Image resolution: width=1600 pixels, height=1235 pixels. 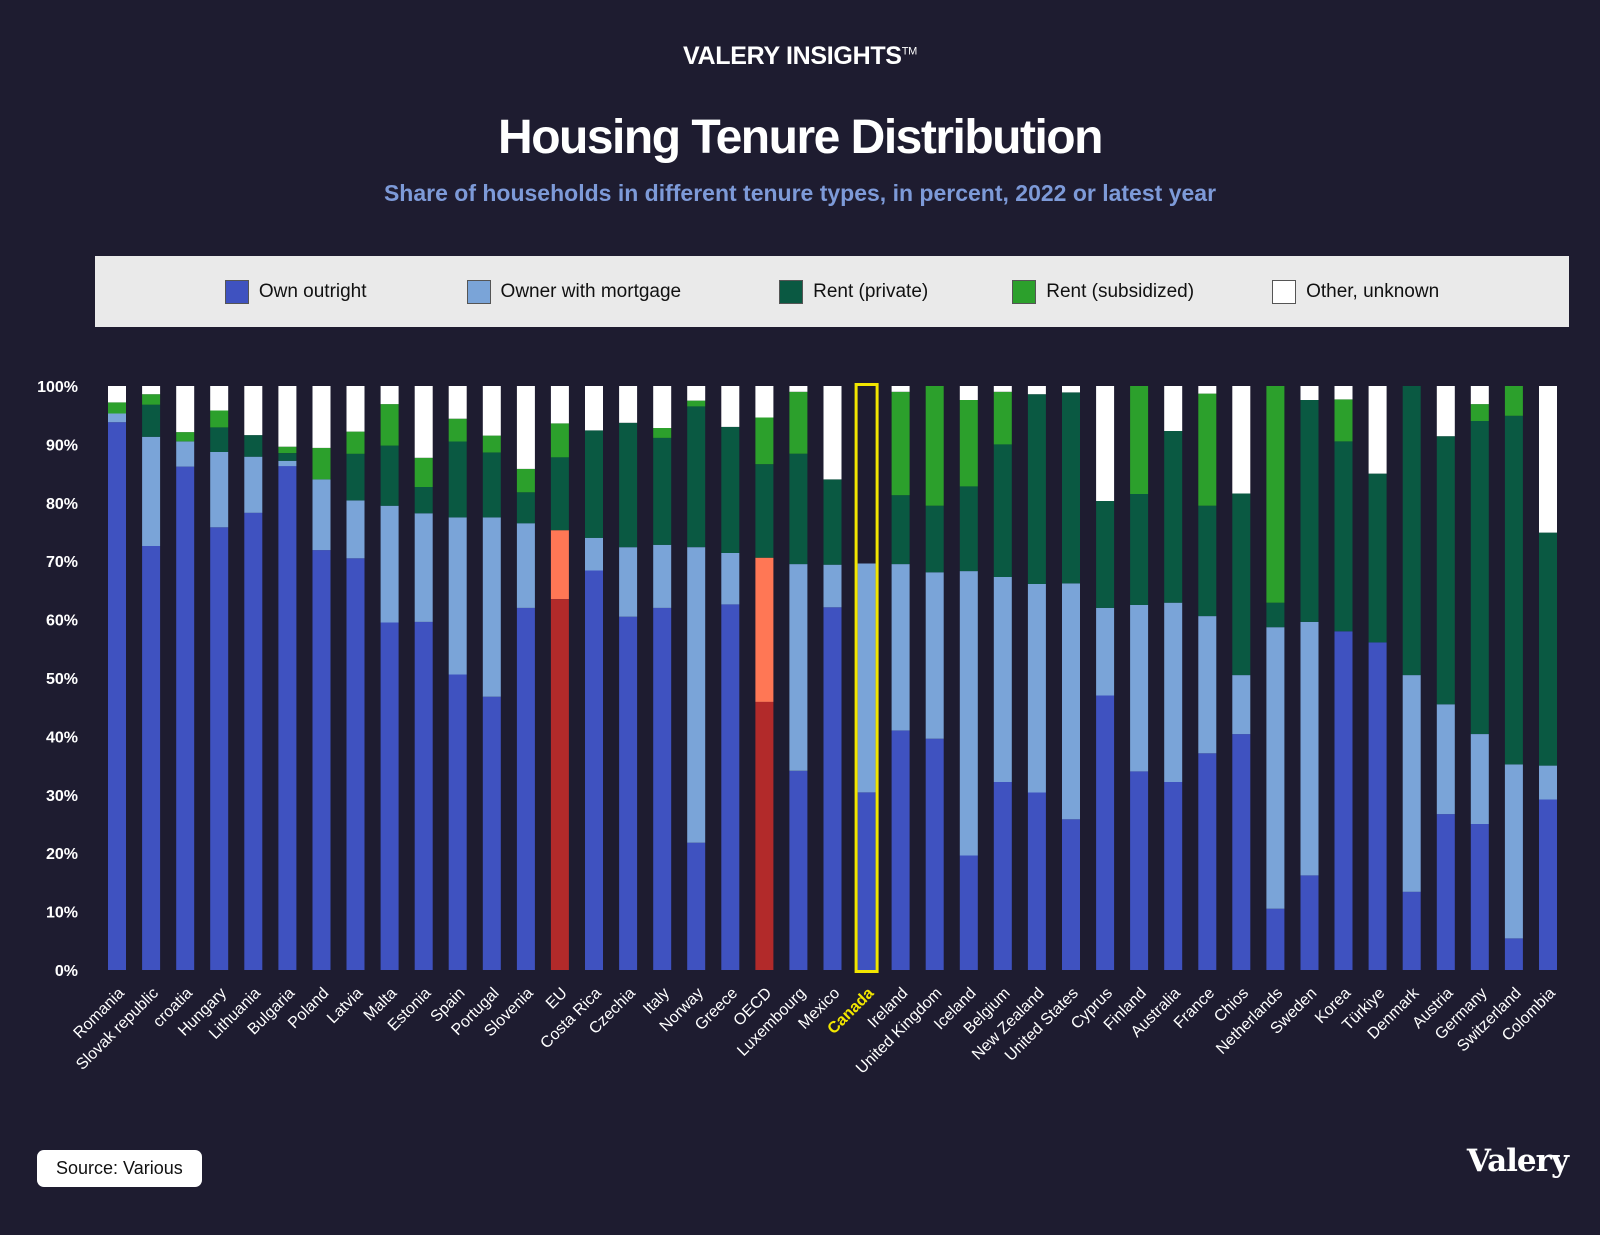 What do you see at coordinates (559, 440) in the screenshot?
I see `bar-segment-eu-rent-subsidized` at bounding box center [559, 440].